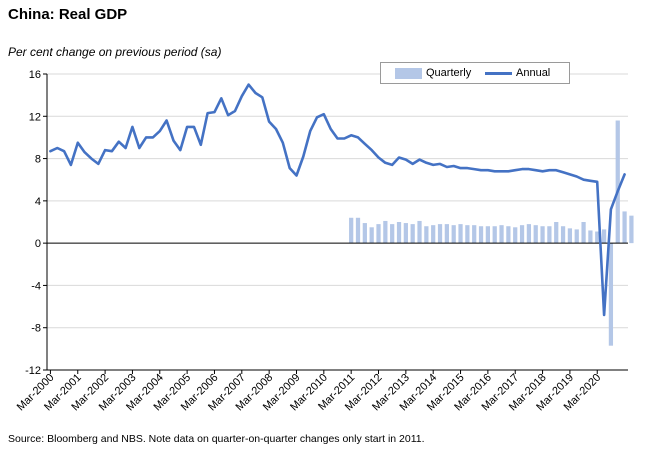 The image size is (650, 455). I want to click on legend-item-quarterly: Quarterly, so click(433, 73).